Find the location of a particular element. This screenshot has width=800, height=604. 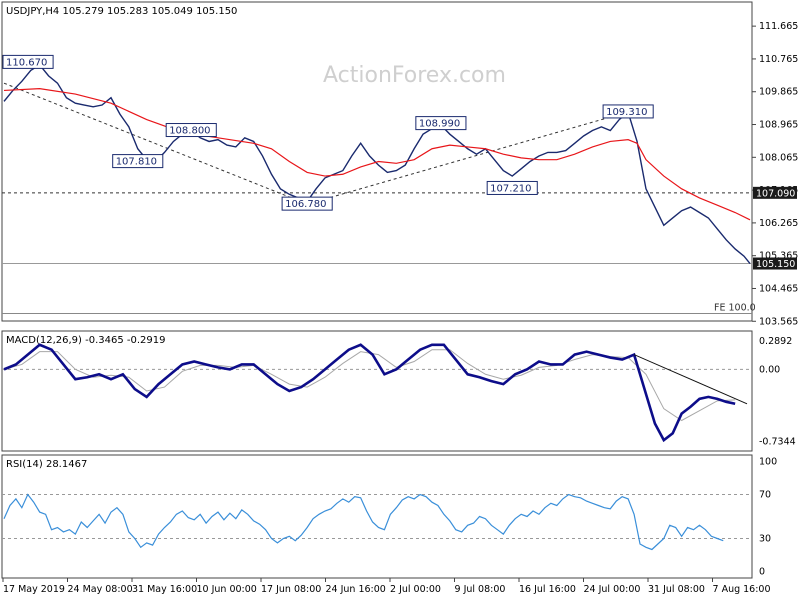

x-tick-label: 2 Jul 00:00 is located at coordinates (415, 589).